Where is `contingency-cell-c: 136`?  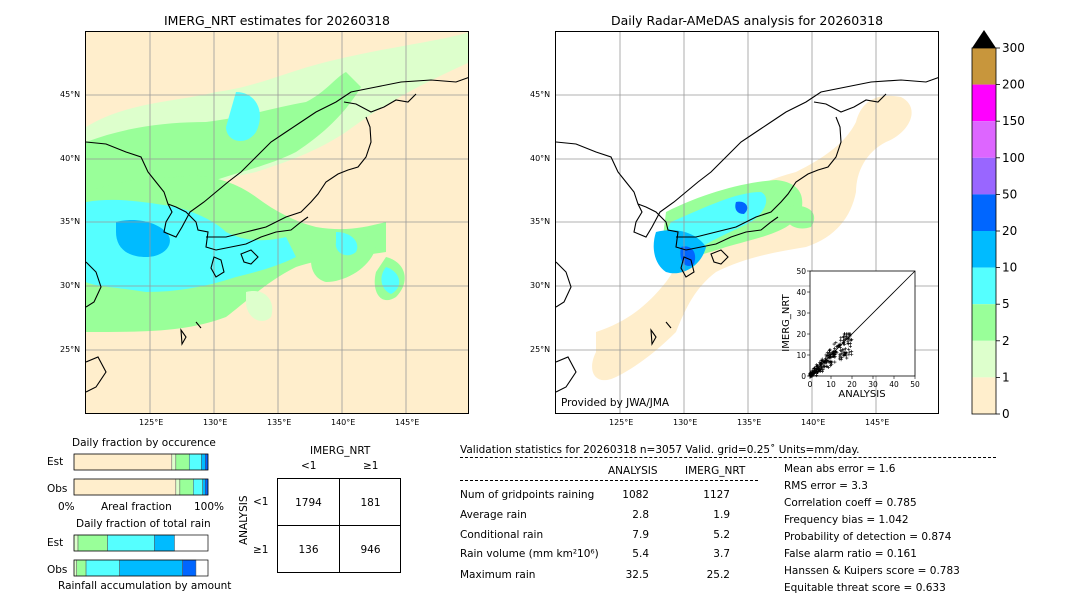 contingency-cell-c: 136 is located at coordinates (308, 550).